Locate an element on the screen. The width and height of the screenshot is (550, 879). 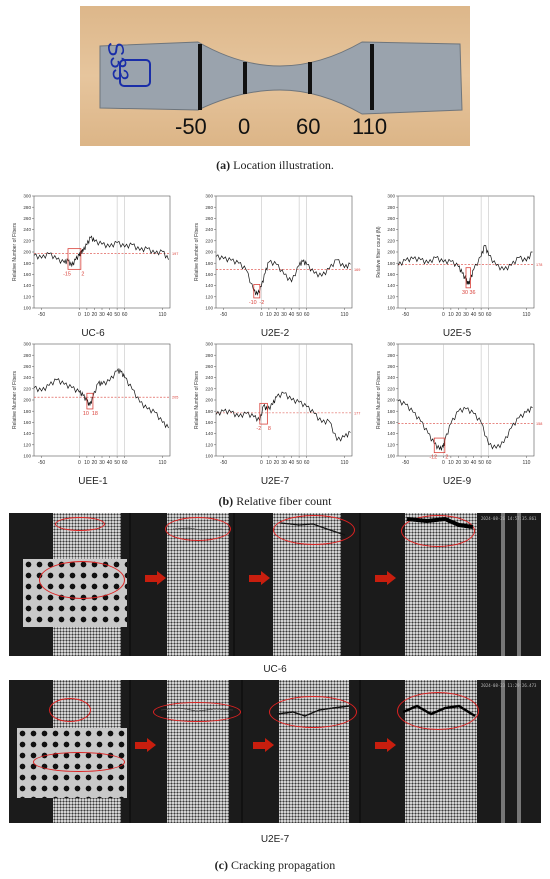
highlight-label-start: -15 is located at coordinates (67, 274).